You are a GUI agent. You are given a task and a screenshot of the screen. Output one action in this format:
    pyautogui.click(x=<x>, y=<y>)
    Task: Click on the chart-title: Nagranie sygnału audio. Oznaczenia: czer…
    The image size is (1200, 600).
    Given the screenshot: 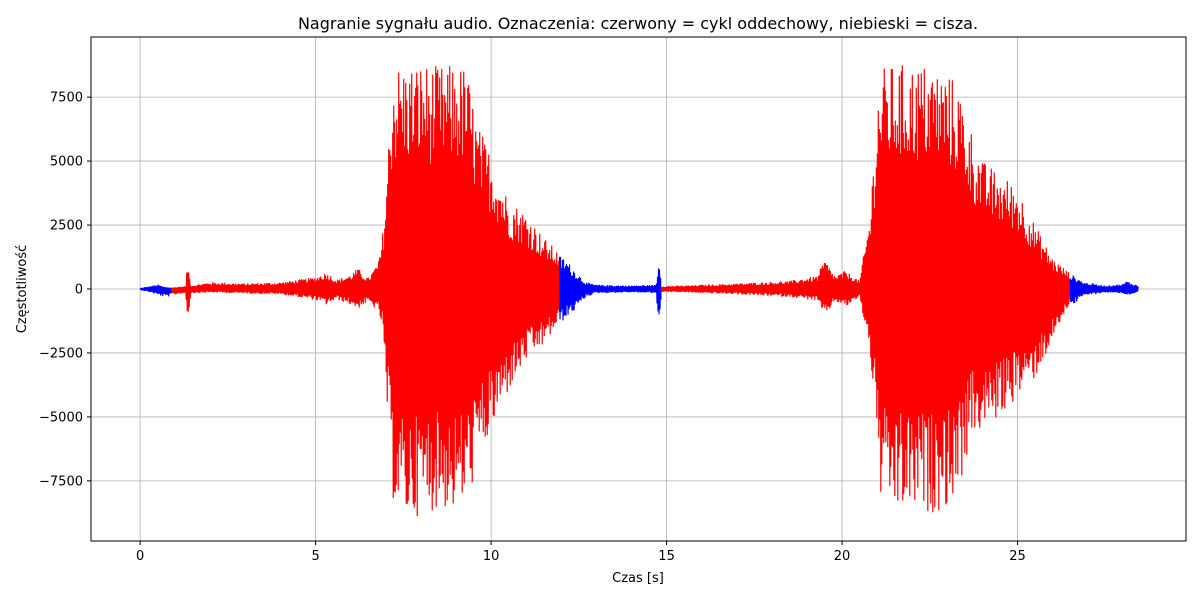 What is the action you would take?
    pyautogui.click(x=638, y=23)
    